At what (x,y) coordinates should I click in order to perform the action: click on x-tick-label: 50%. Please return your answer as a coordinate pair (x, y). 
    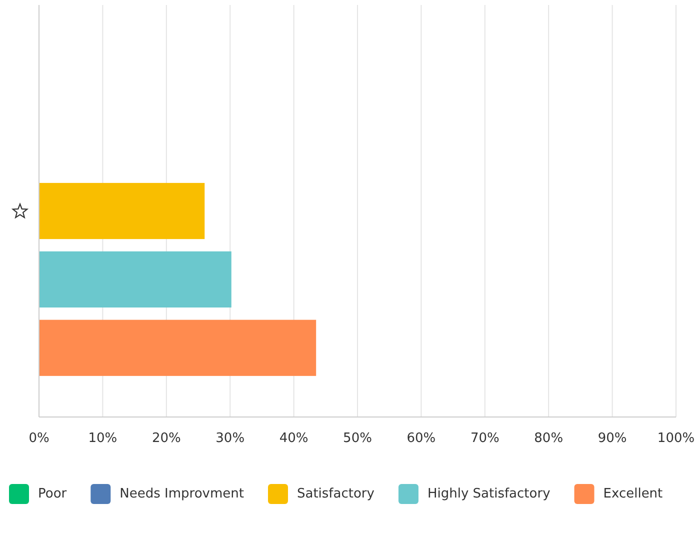
    Looking at the image, I should click on (357, 438).